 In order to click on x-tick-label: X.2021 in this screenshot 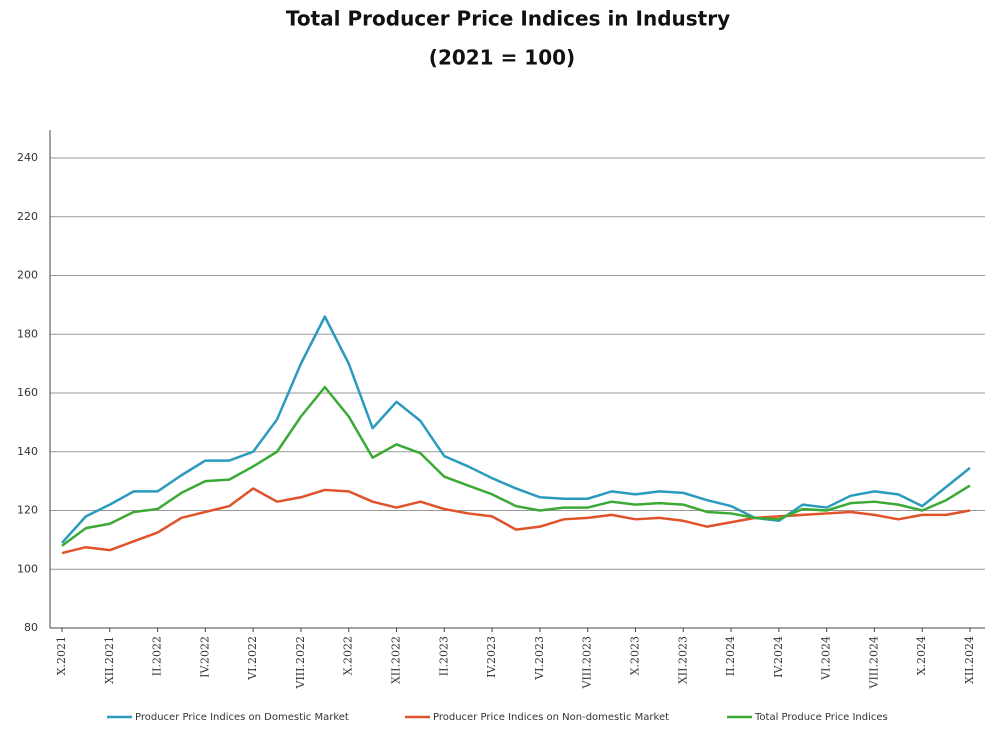, I will do `click(61, 655)`.